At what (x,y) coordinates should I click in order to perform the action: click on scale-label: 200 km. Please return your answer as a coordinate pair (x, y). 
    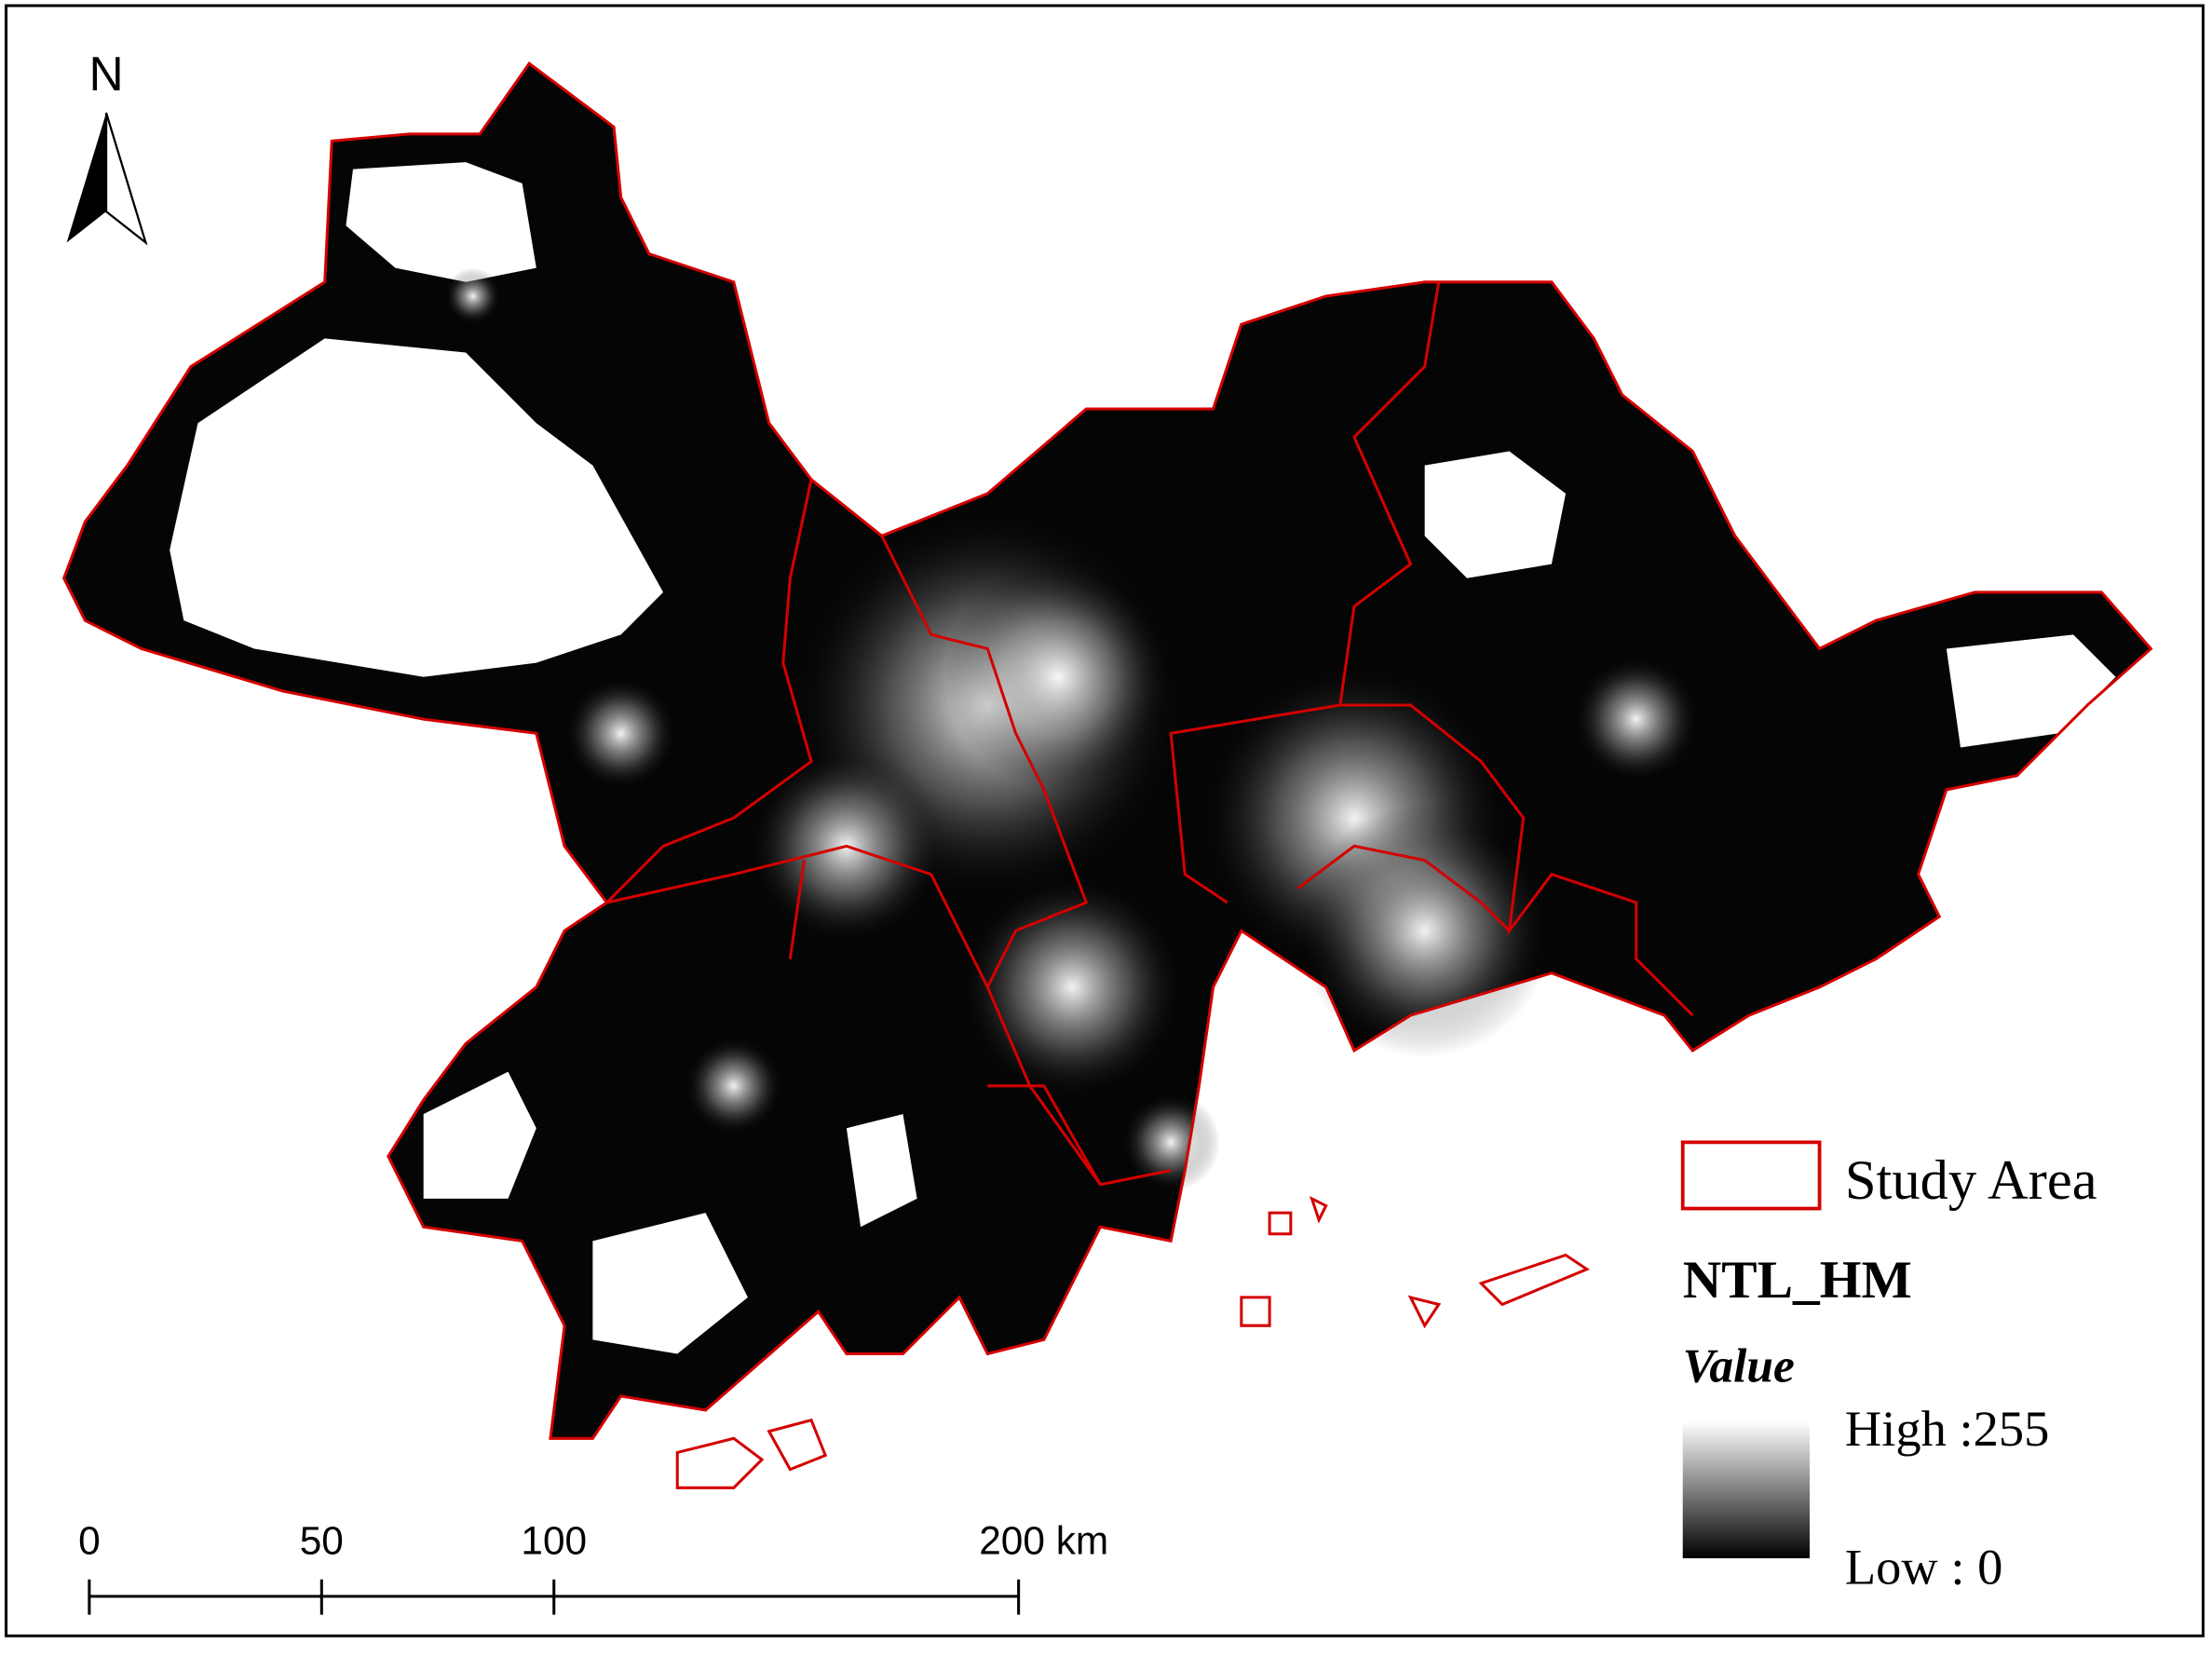
    Looking at the image, I should click on (1044, 1540).